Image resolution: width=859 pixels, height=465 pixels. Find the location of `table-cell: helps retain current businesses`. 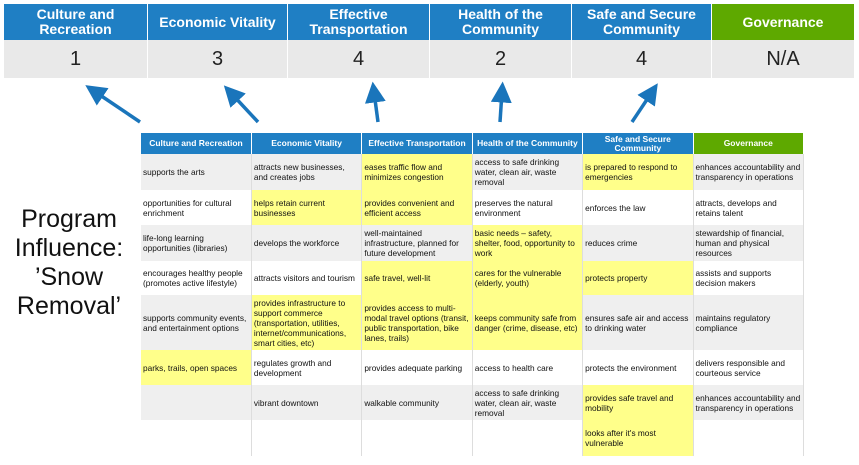

table-cell: helps retain current businesses is located at coordinates (307, 207).